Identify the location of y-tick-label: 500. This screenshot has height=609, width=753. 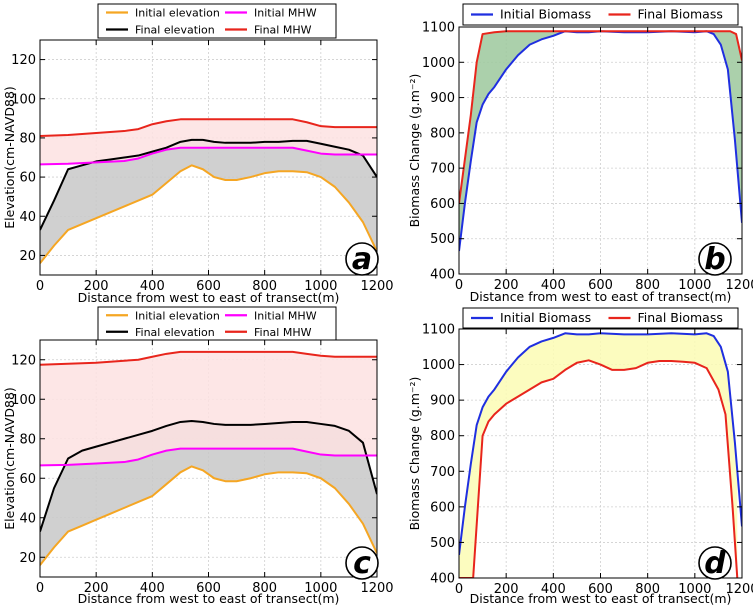
(442, 543).